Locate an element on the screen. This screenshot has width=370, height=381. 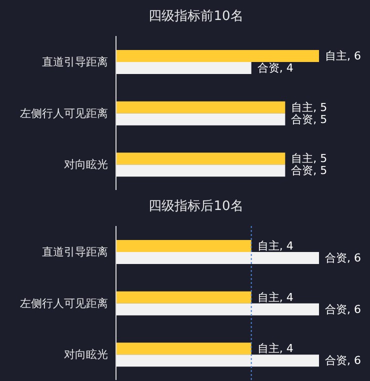
data-label: 自主, 6 is located at coordinates (343, 56).